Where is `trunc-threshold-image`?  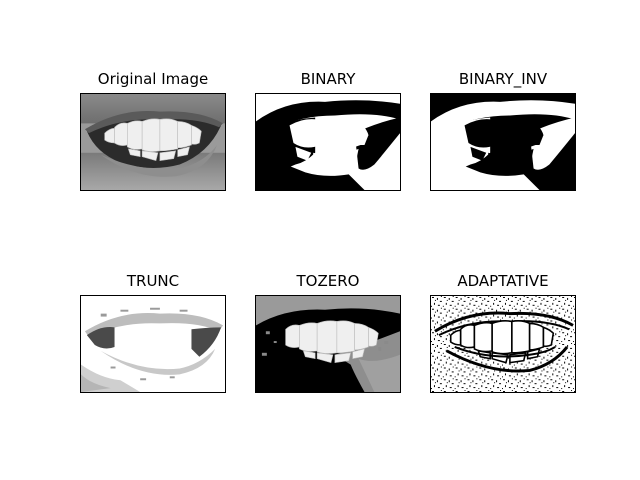 trunc-threshold-image is located at coordinates (153, 344).